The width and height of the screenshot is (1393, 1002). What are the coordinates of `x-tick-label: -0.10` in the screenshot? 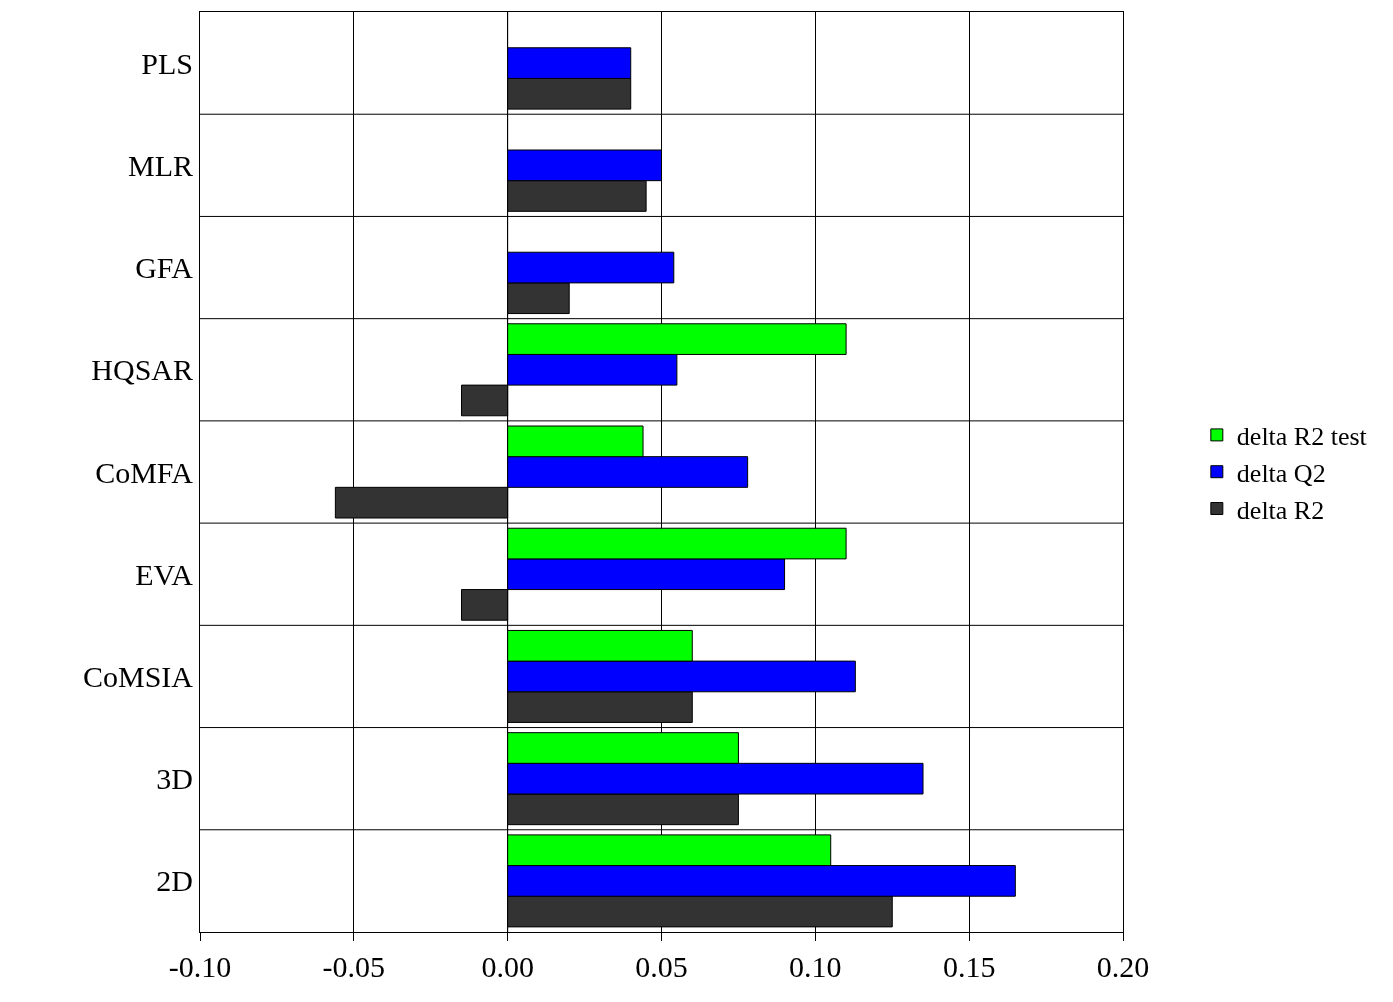 It's located at (200, 966).